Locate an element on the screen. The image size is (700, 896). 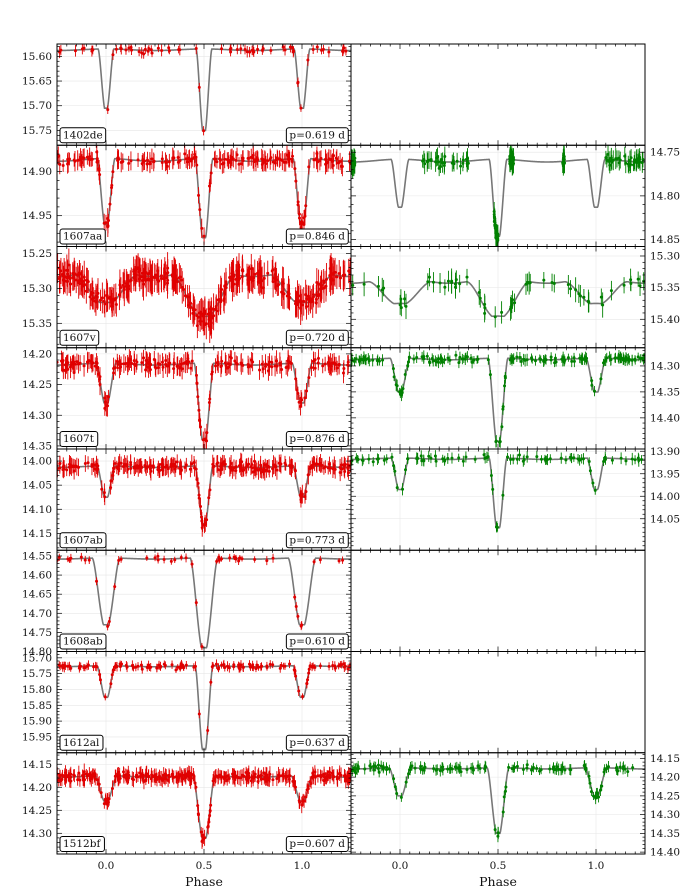
left-panel-1607aa: 14.90 14.95 1607aa p=0.846 d is located at coordinates (187, 195).